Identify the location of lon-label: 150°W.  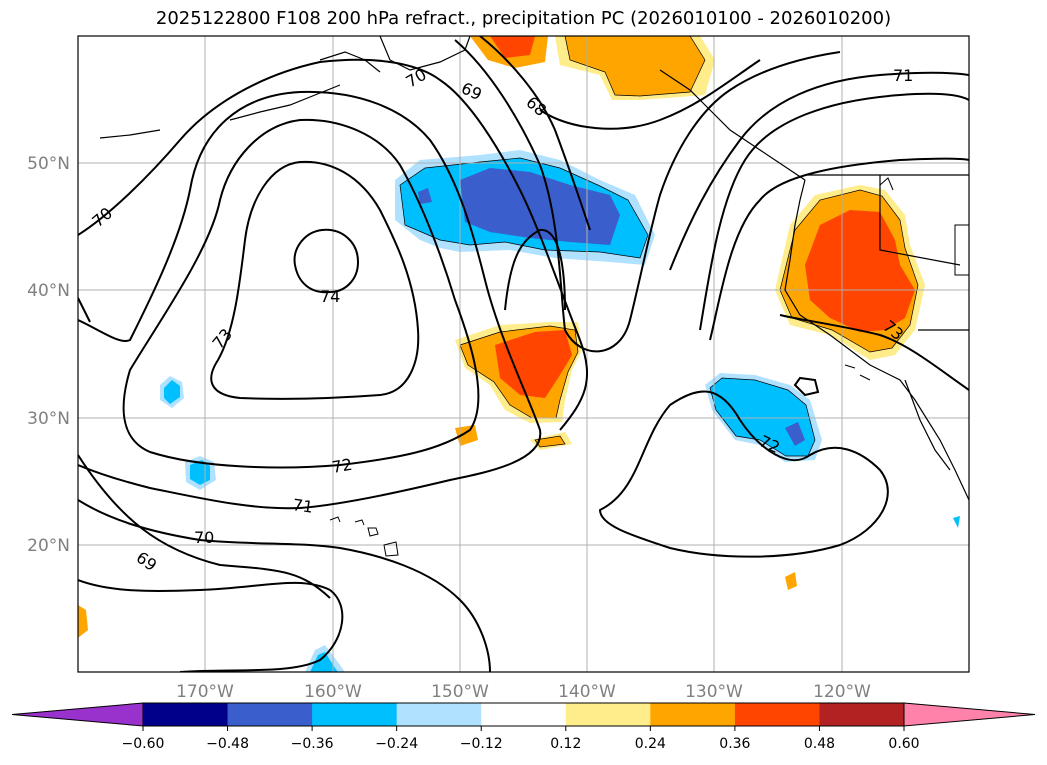
(460, 692).